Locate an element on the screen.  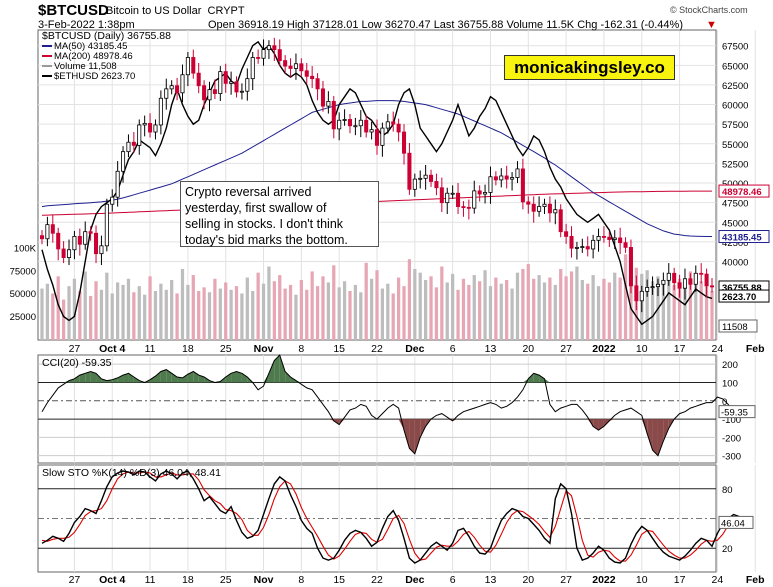
cci-tick-label: 0 is located at coordinates (724, 402).